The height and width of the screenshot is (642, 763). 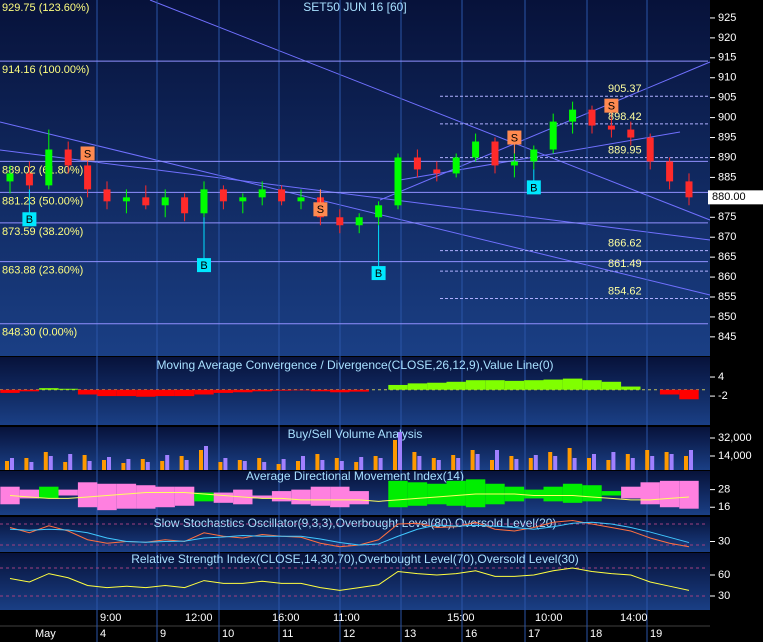 I want to click on last-price-label: 880.00, so click(x=729, y=197).